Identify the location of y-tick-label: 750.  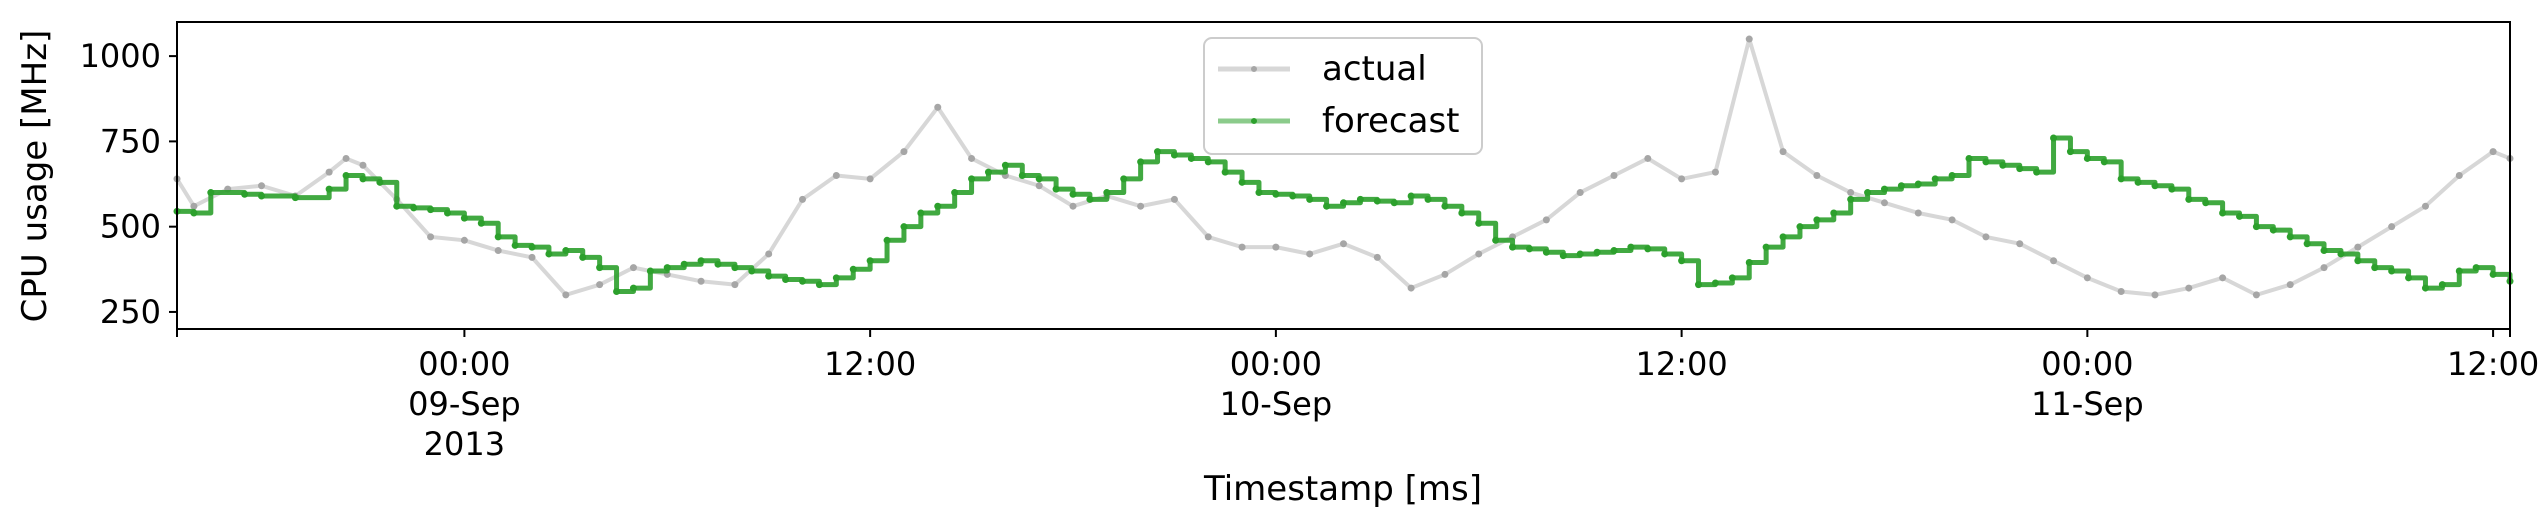
(130, 141).